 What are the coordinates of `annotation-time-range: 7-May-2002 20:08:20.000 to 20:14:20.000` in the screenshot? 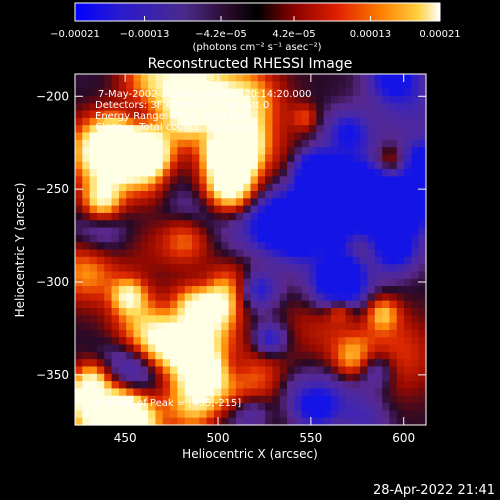 It's located at (204, 94).